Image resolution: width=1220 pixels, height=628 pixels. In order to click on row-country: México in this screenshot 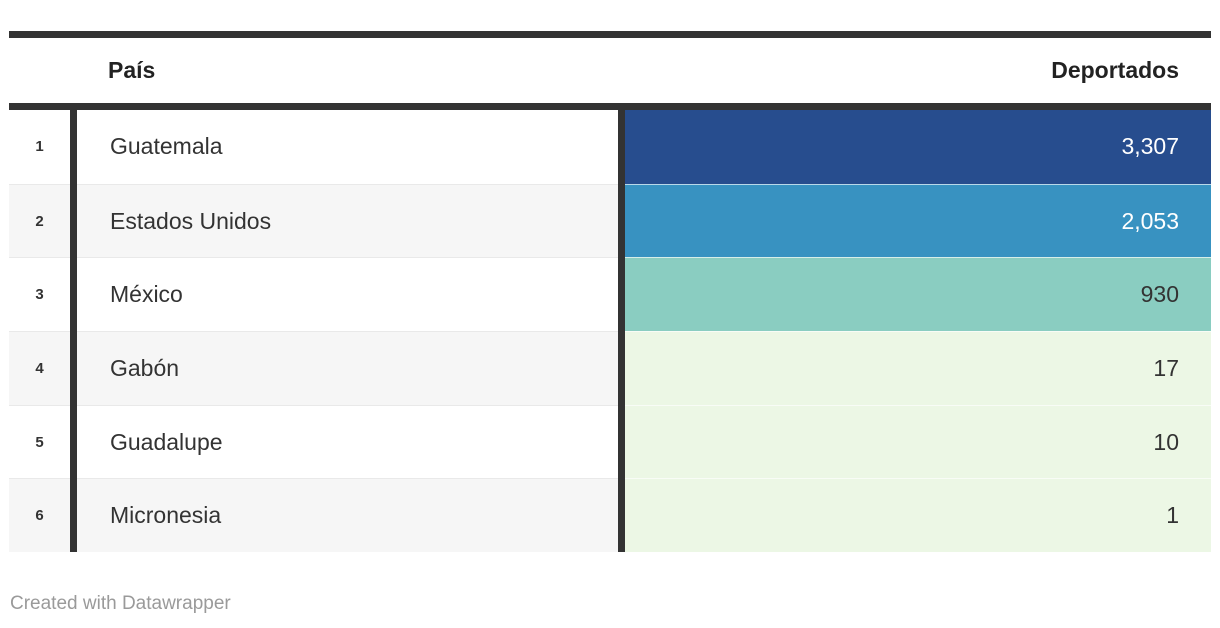, I will do `click(347, 294)`.